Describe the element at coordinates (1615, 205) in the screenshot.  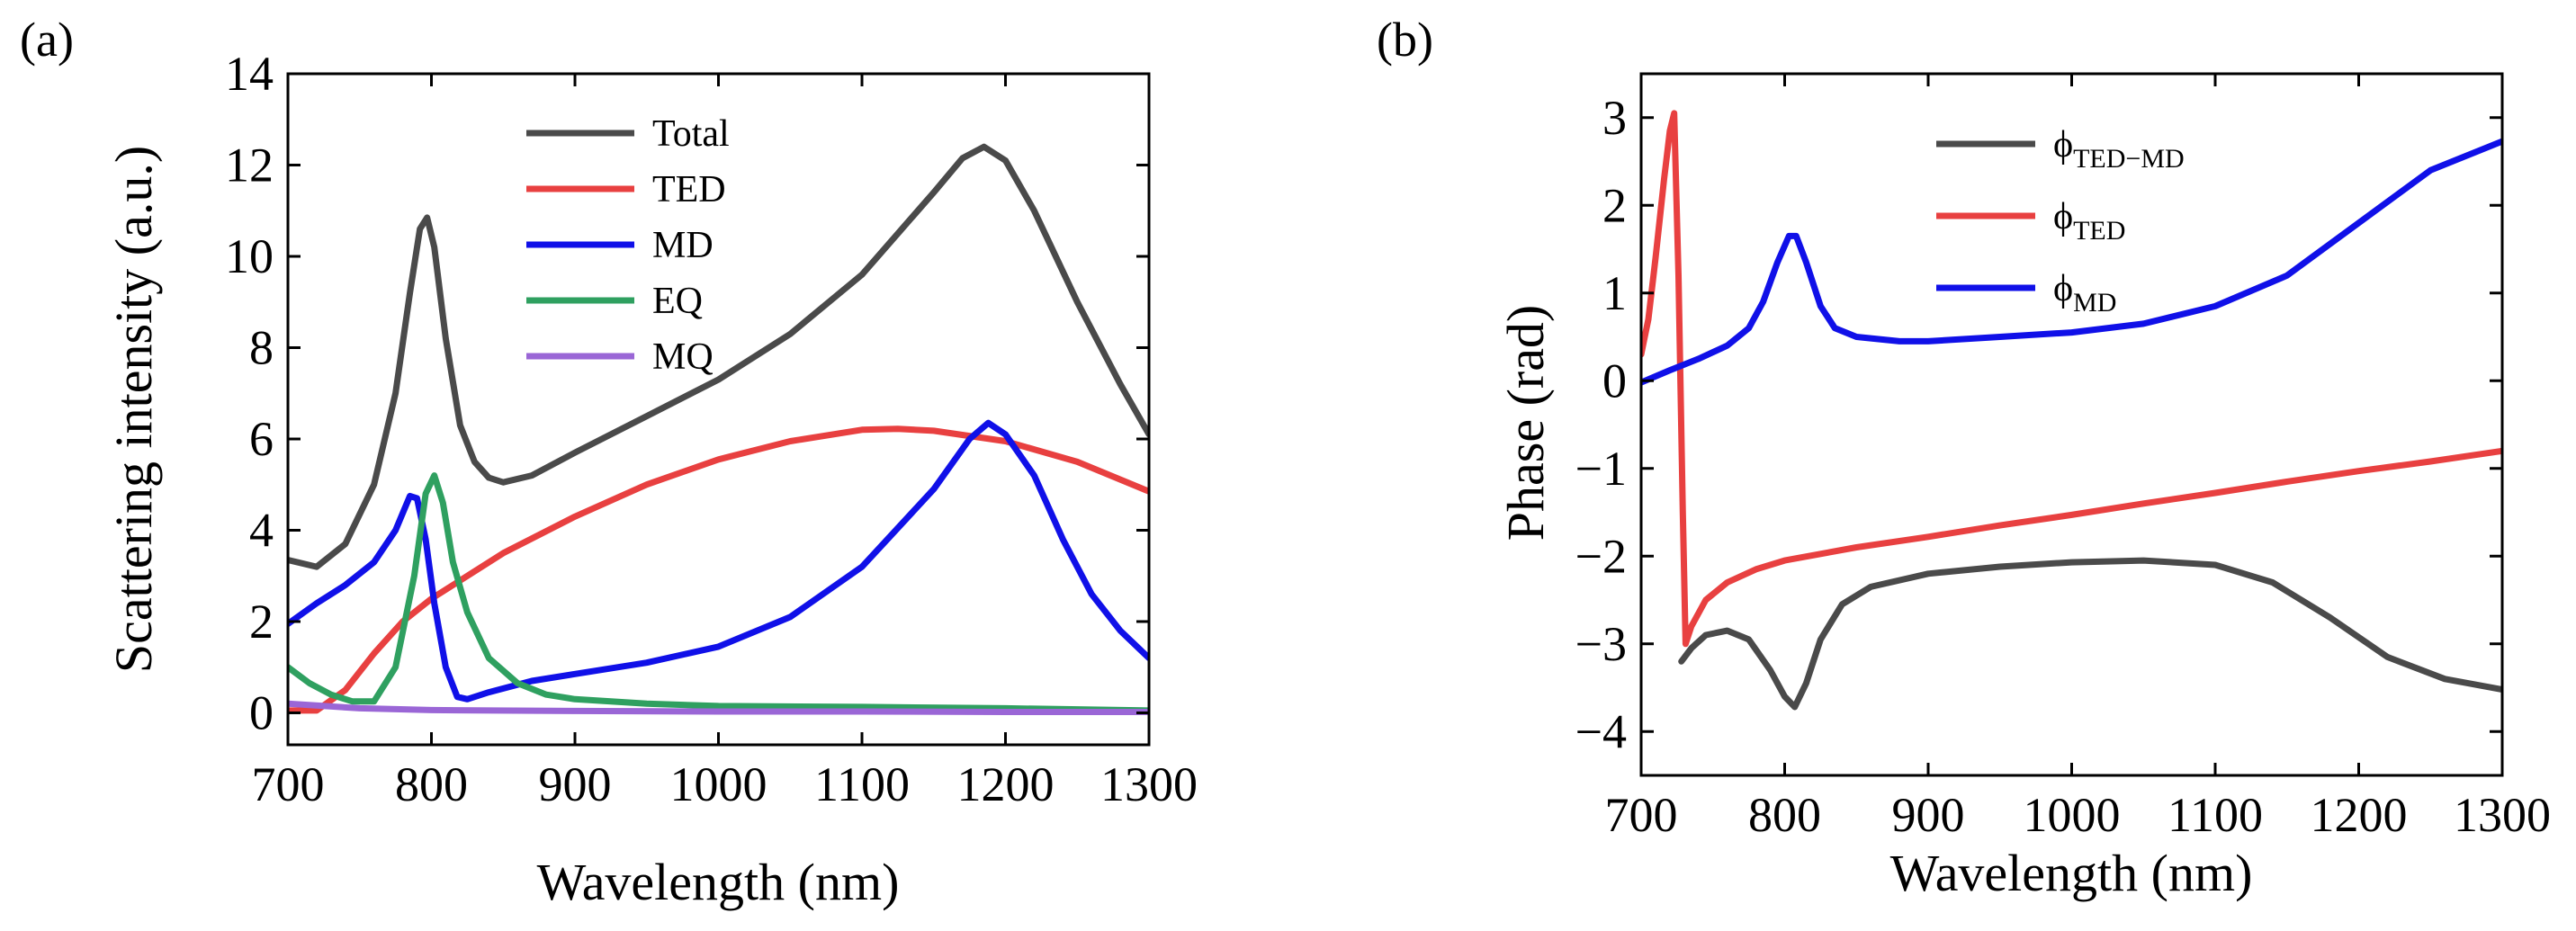
I see `panel-b-y-tick-label: 2` at that location.